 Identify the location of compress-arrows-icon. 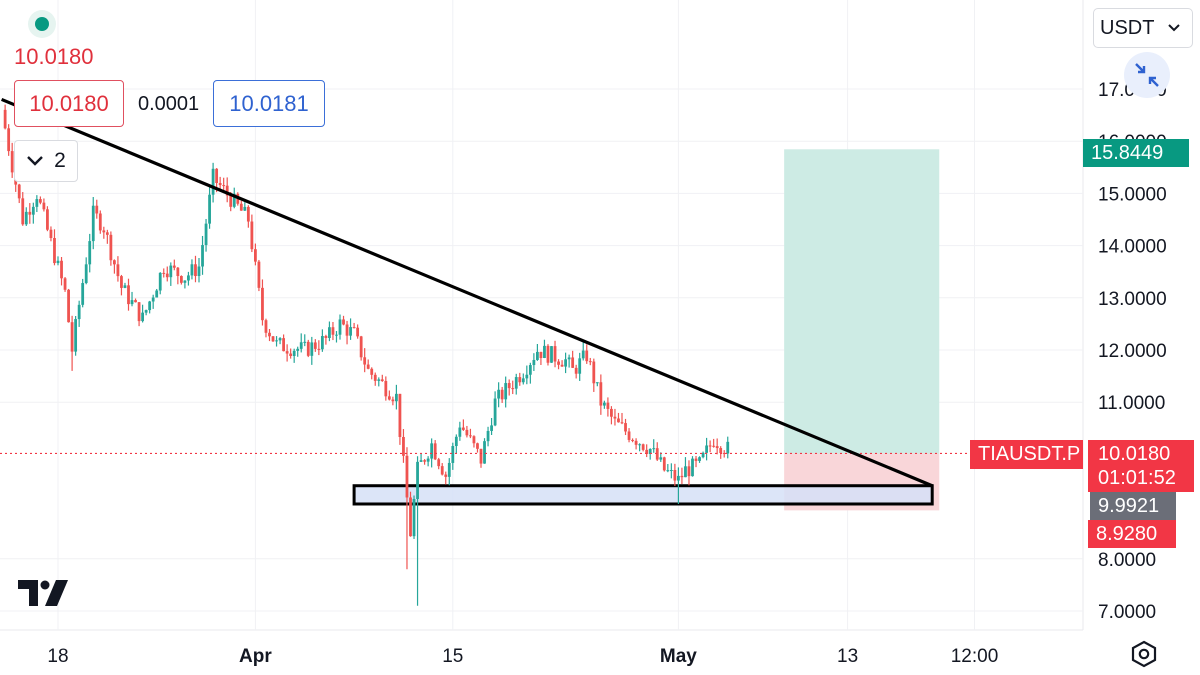
(1147, 75).